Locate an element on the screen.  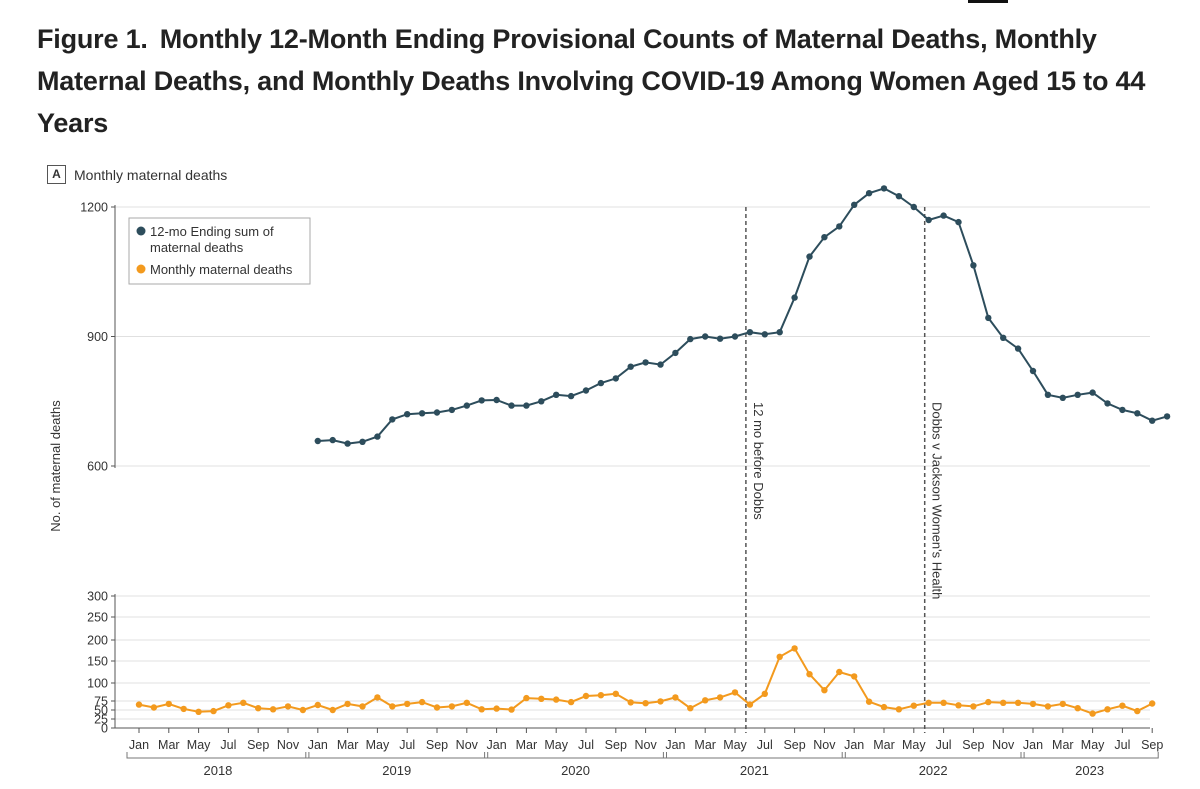
y-tick-label: 50 is located at coordinates (101, 711).